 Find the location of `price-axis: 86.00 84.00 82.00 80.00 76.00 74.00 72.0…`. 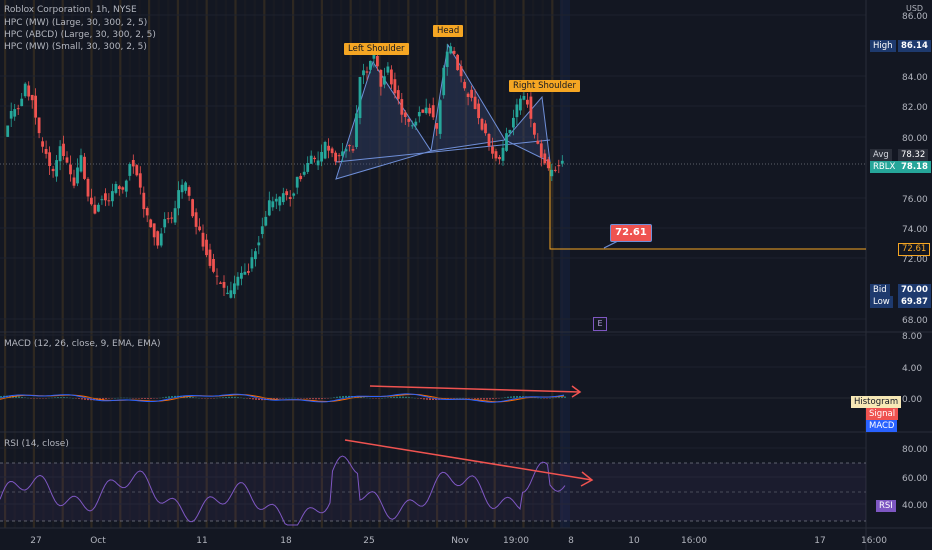

price-axis: 86.00 84.00 82.00 80.00 76.00 74.00 72.0… is located at coordinates (915, 261).